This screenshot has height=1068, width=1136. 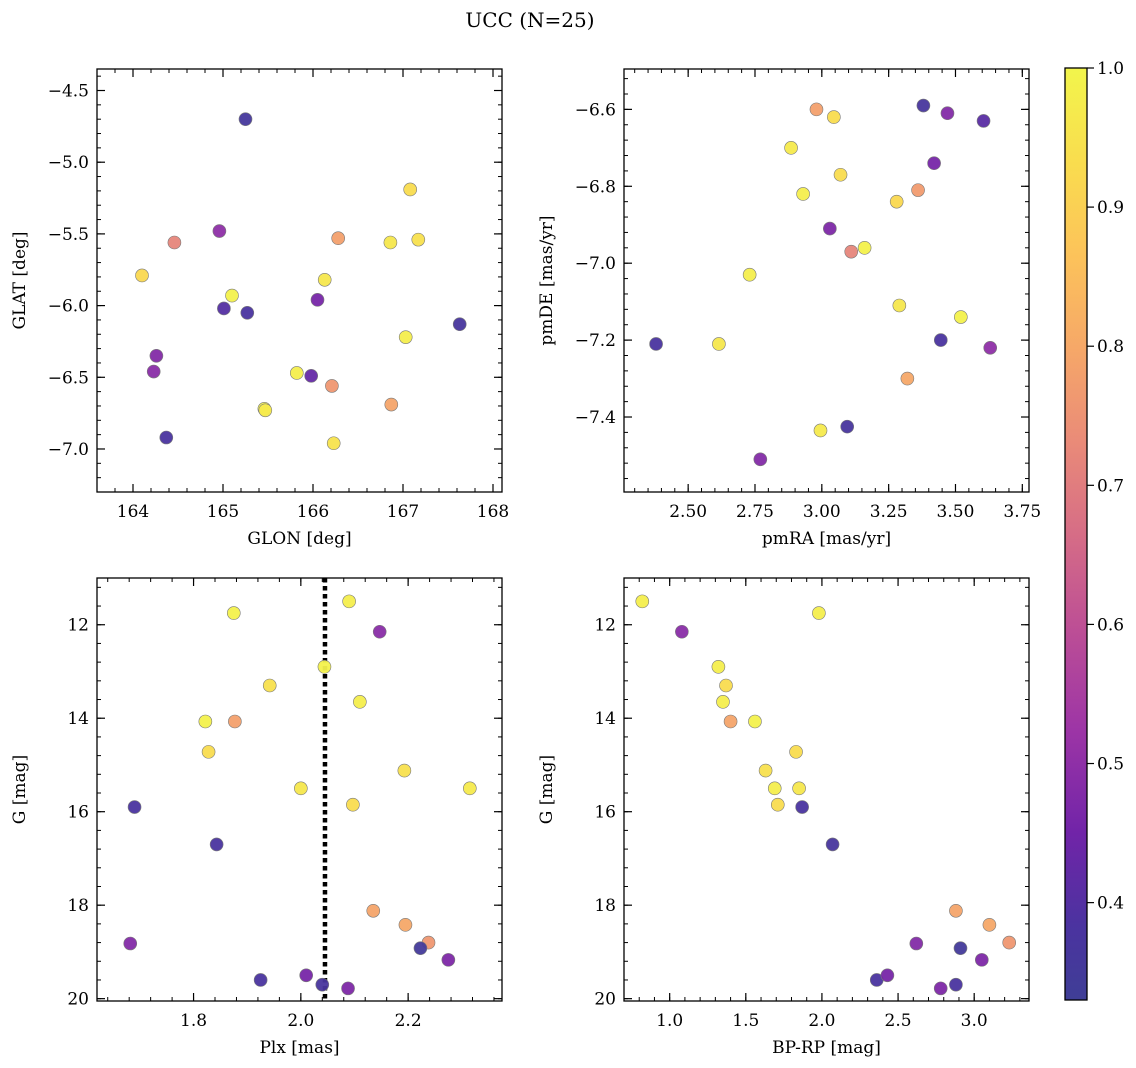 I want to click on x-tick-label: 3.75, so click(x=1022, y=512).